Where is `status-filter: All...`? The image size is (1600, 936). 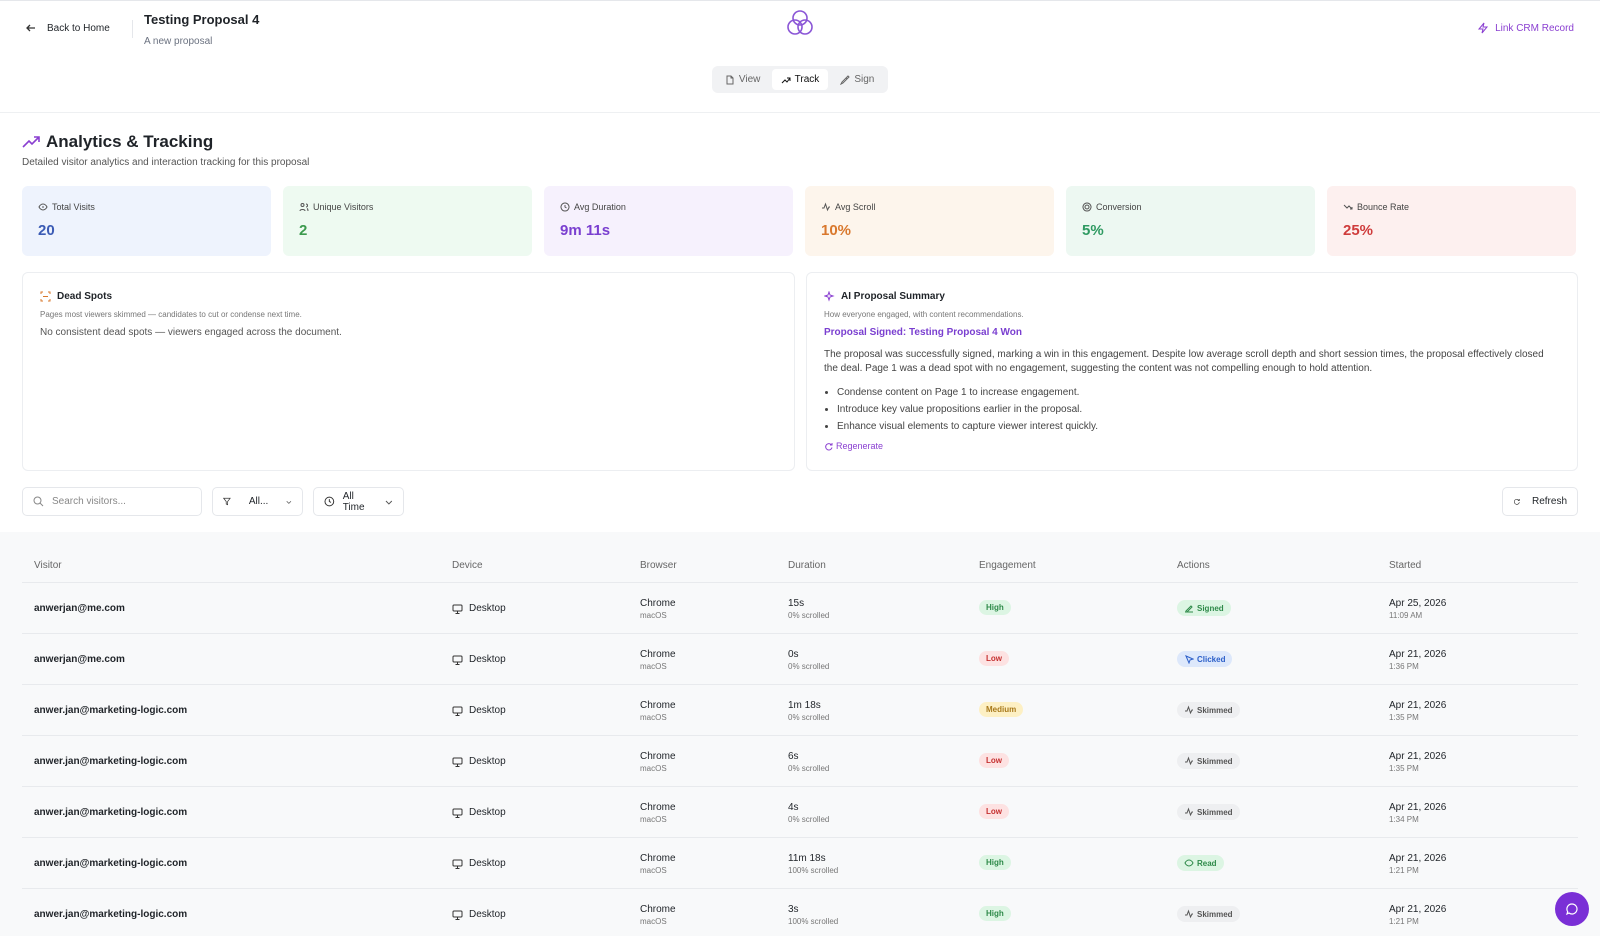
status-filter: All... is located at coordinates (257, 501).